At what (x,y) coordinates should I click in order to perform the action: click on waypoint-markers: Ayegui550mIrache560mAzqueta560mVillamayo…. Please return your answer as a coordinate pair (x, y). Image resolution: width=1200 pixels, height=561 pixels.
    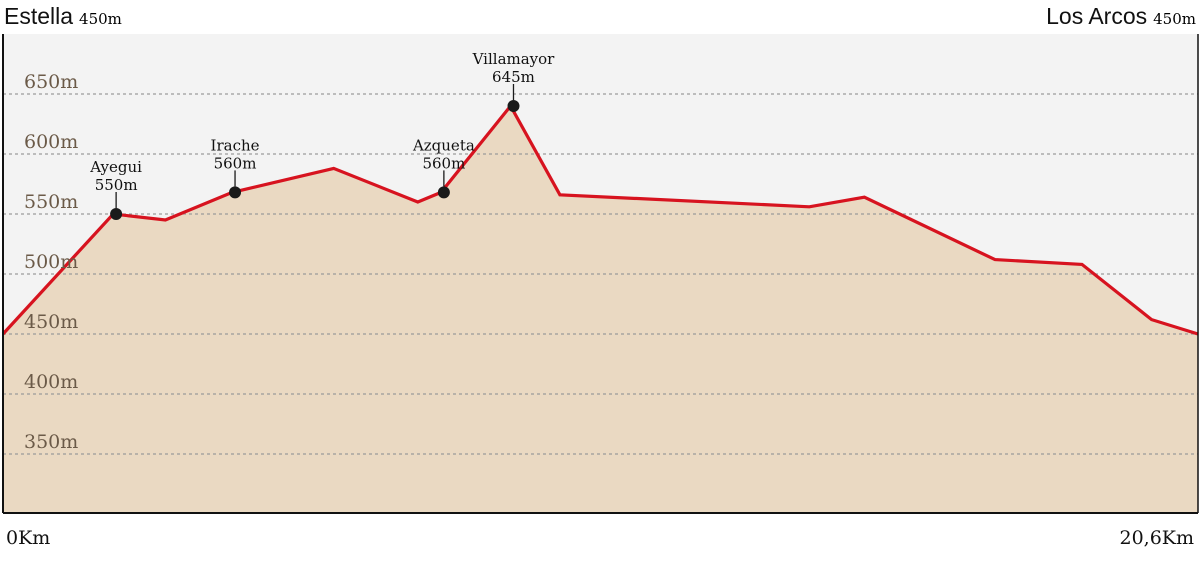
    Looking at the image, I should click on (322, 135).